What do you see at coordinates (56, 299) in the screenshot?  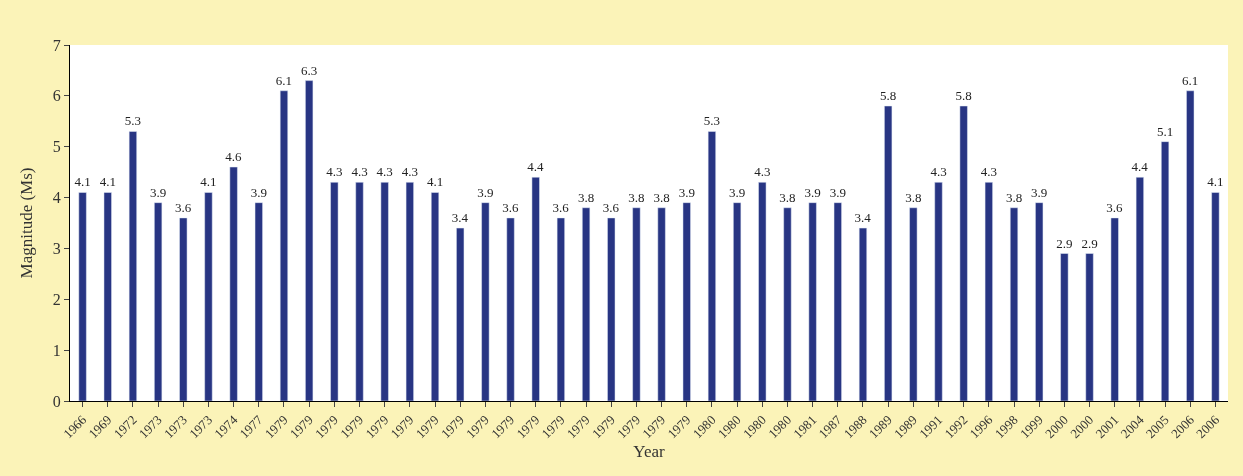 I see `y-tick-label: 2` at bounding box center [56, 299].